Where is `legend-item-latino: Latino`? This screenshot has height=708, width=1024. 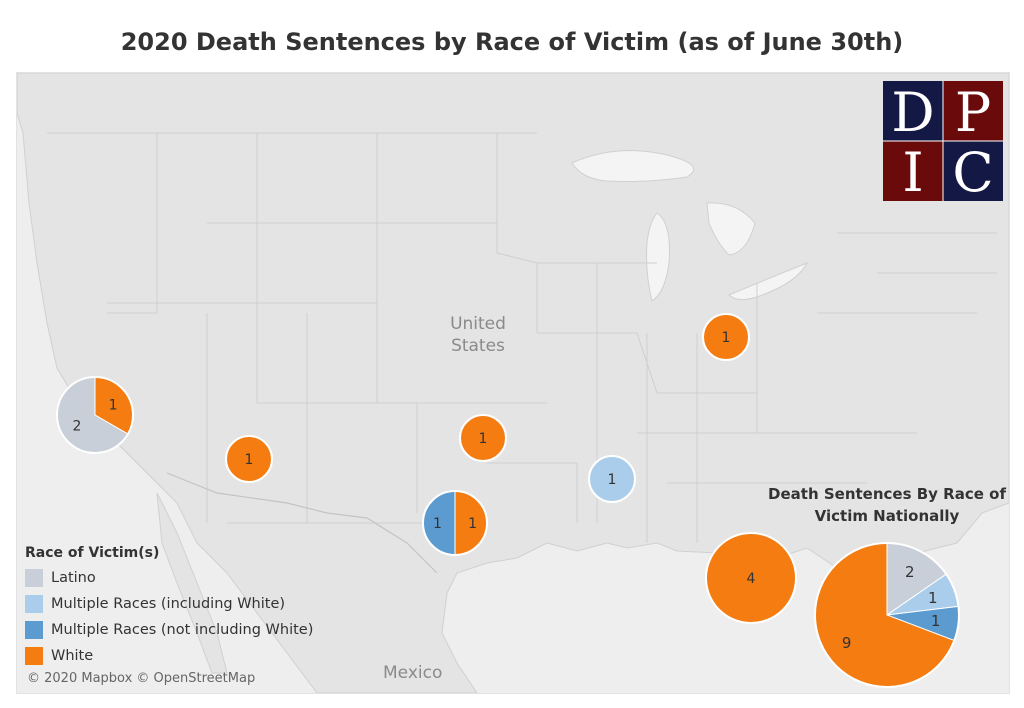 legend-item-latino: Latino is located at coordinates (169, 578).